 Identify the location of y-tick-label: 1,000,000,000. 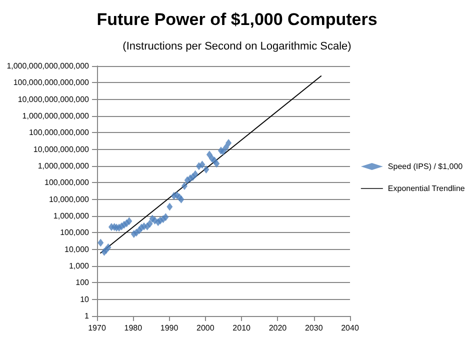
(64, 166).